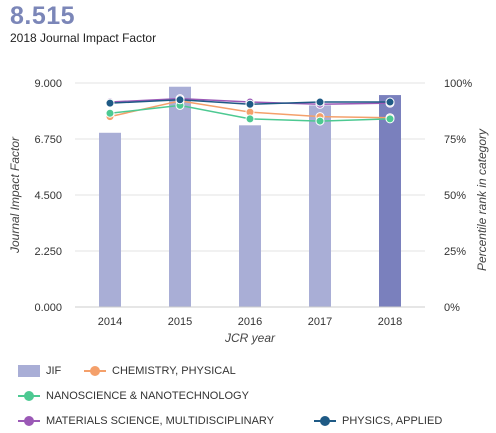  Describe the element at coordinates (482, 199) in the screenshot. I see `y-right-axis-title: Percentile rank in category` at that location.